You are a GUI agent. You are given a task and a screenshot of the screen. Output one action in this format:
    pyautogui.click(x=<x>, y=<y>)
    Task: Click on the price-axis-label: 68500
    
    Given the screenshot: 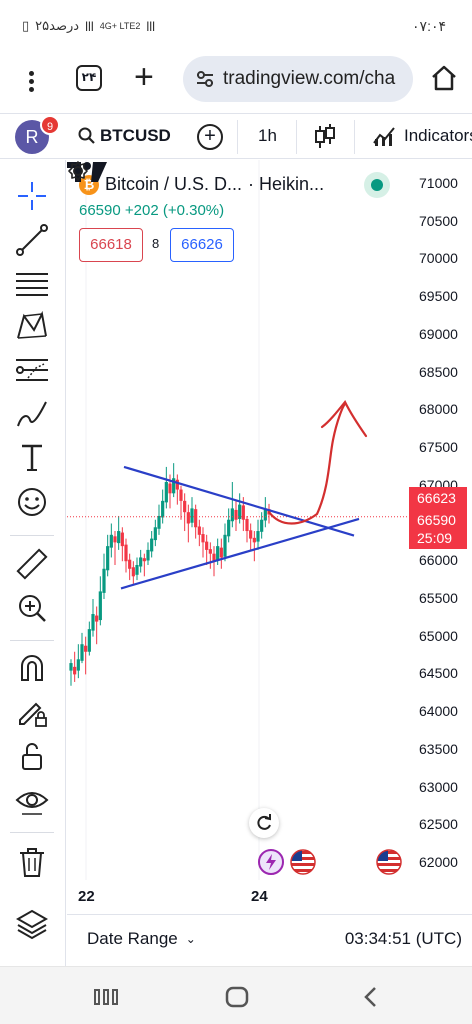 What is the action you would take?
    pyautogui.click(x=438, y=371)
    